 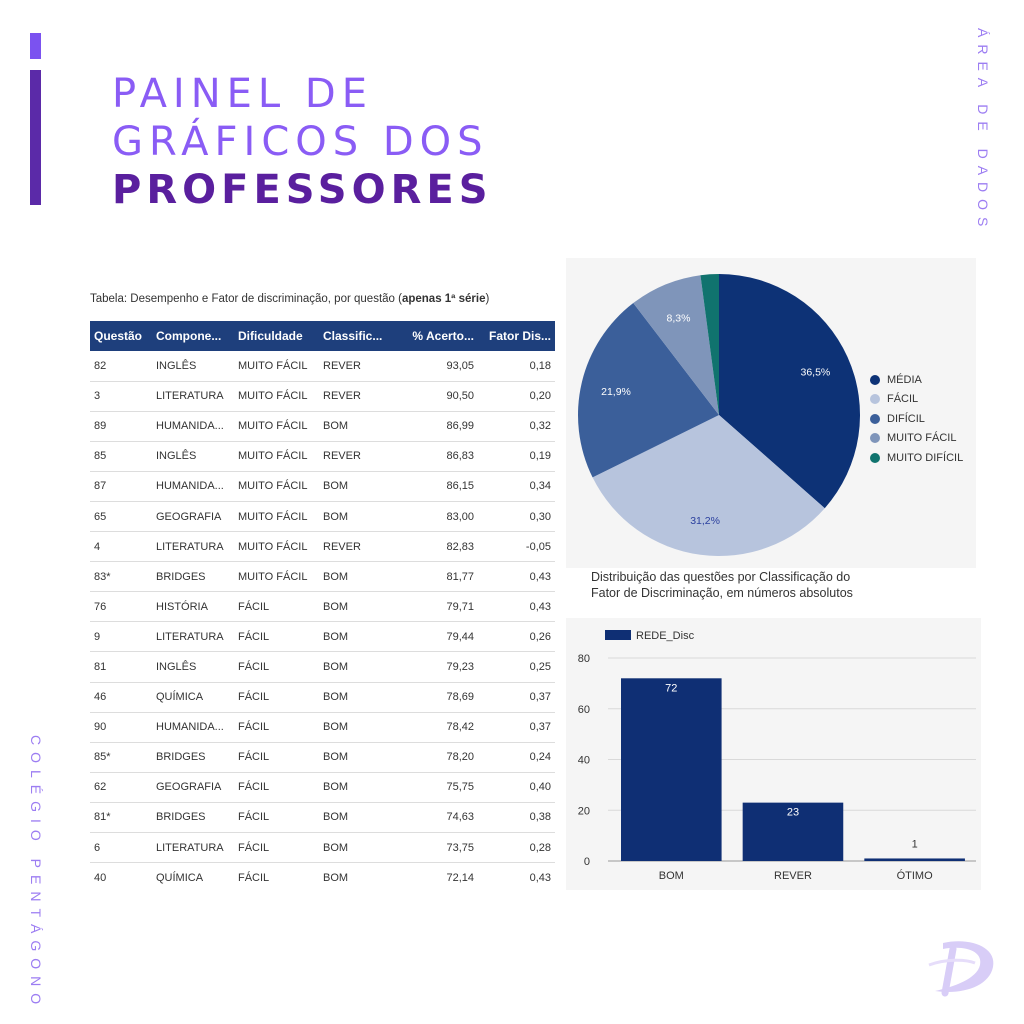 What do you see at coordinates (322, 878) in the screenshot?
I see `table-row: 40 QUÍMICA FÁCIL BOM 72,14 0,43` at bounding box center [322, 878].